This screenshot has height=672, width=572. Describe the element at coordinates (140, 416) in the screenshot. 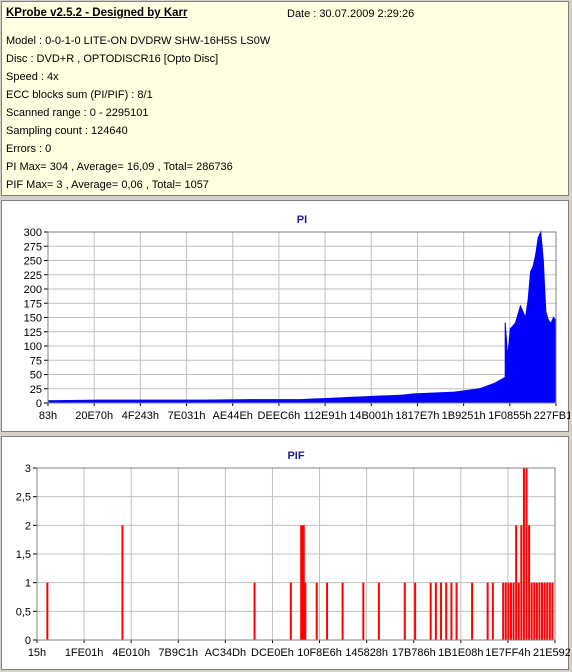

I see `x-tick-label: 4F243h` at that location.